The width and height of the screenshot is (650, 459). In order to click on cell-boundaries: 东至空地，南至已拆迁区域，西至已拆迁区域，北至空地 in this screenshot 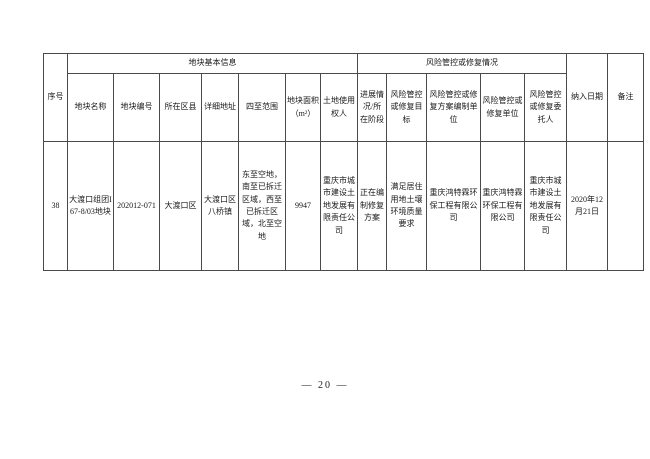, I will do `click(262, 206)`.